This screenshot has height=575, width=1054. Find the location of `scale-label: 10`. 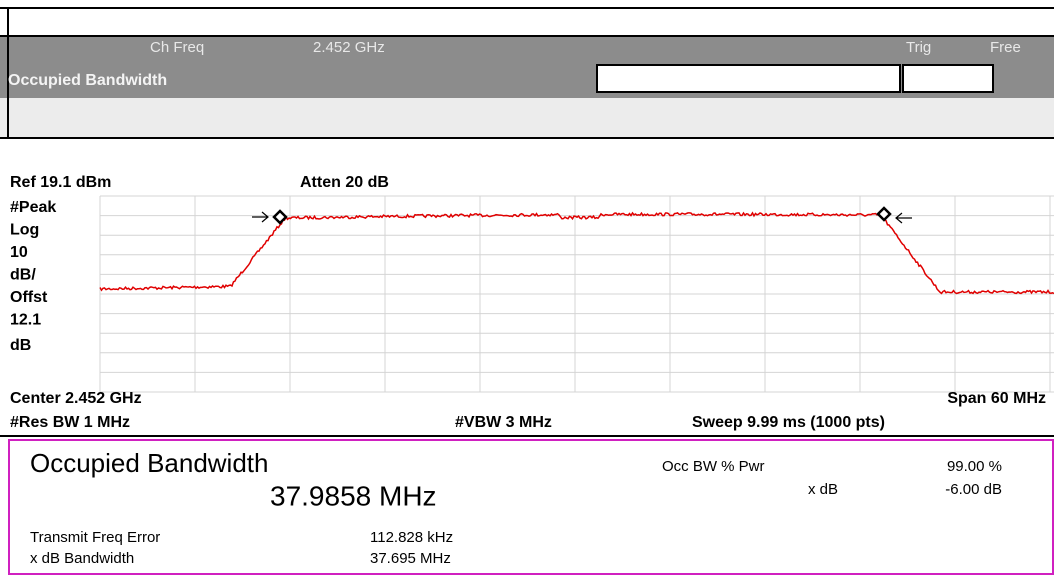

scale-label: 10 is located at coordinates (19, 252).